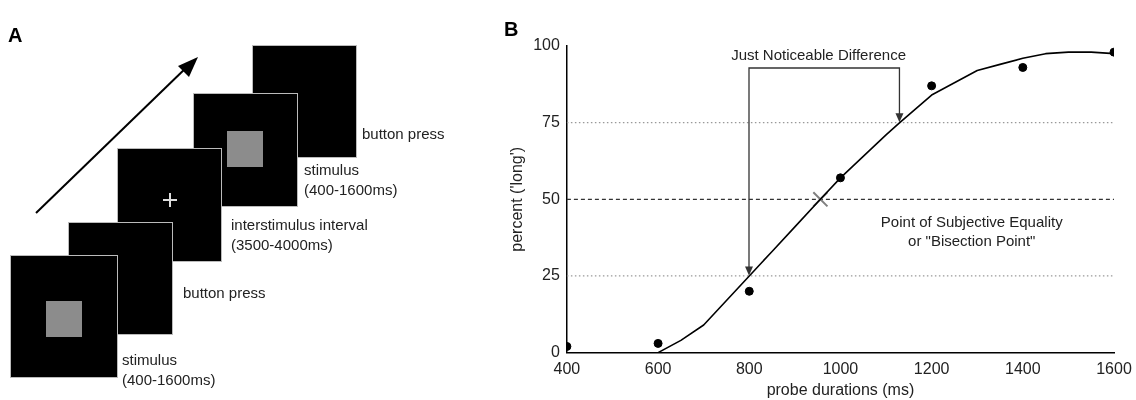 The width and height of the screenshot is (1136, 400). Describe the element at coordinates (546, 45) in the screenshot. I see `y-tick-label: 100` at that location.